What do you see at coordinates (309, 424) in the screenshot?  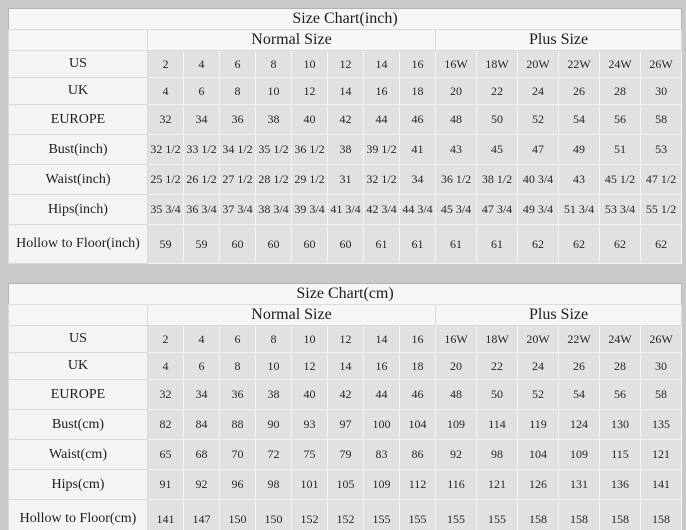 I see `size-cell: 93` at bounding box center [309, 424].